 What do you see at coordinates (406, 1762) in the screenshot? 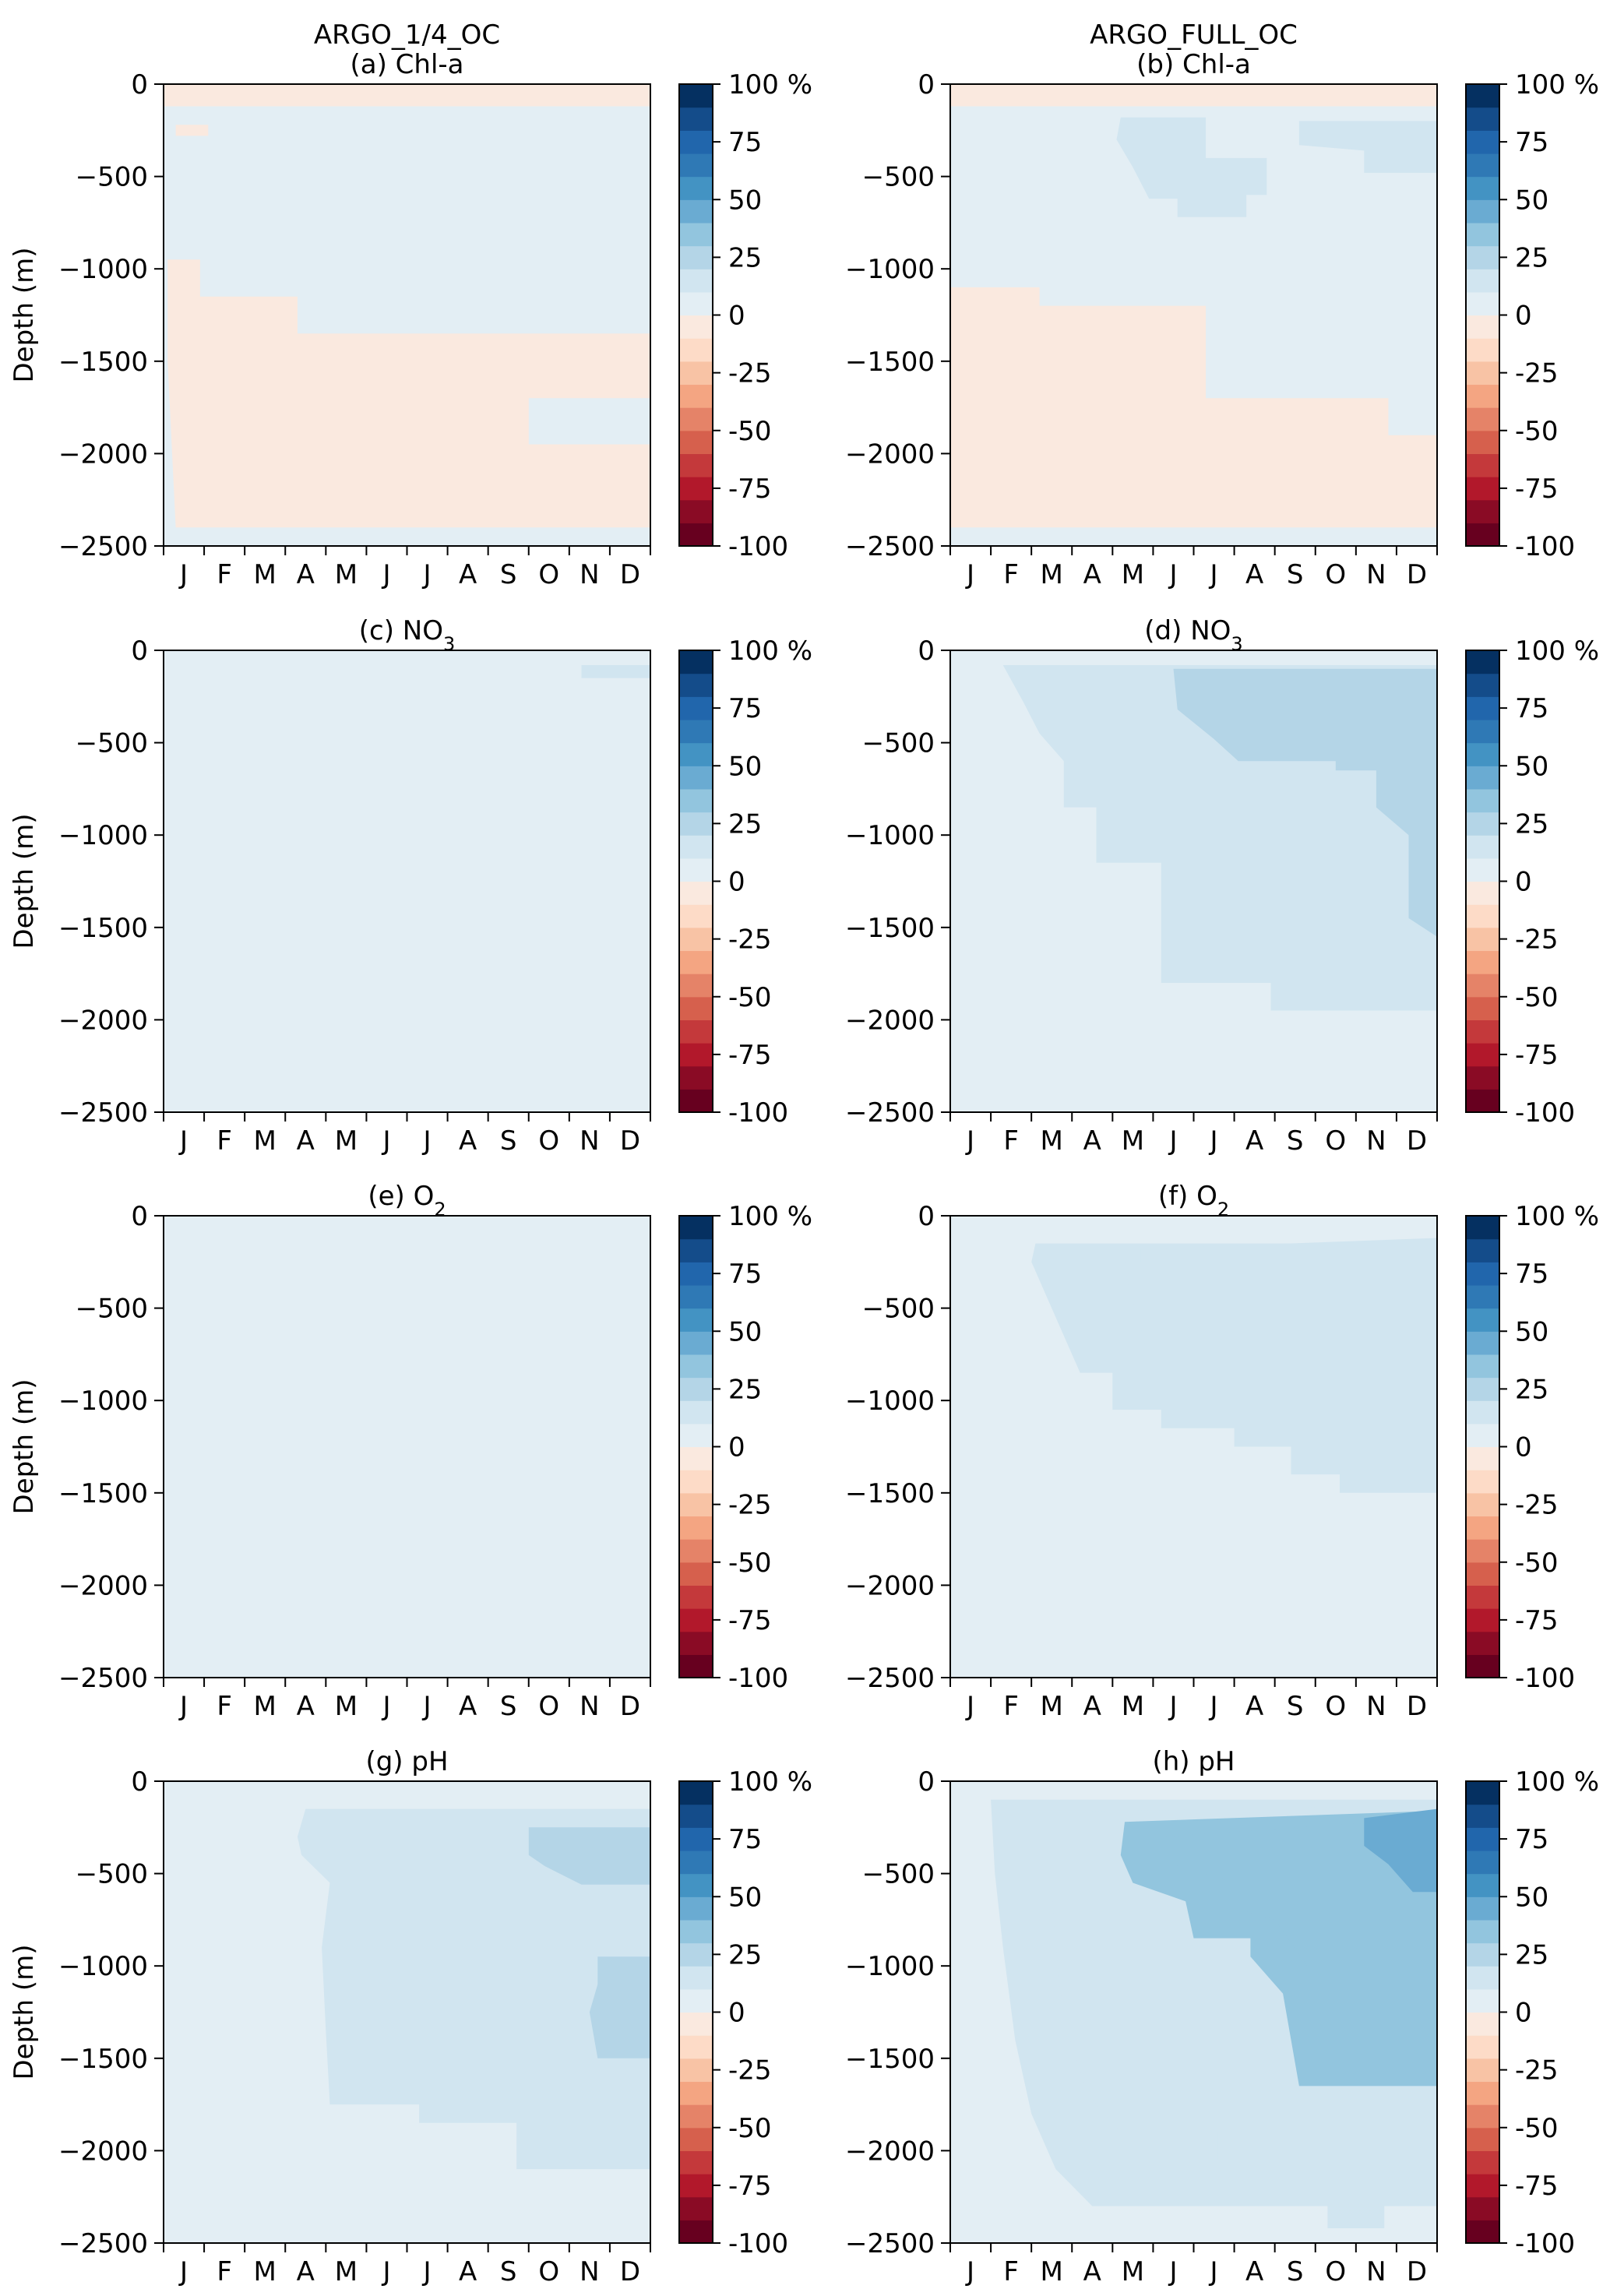
I see `panel-title: (g) pH` at bounding box center [406, 1762].